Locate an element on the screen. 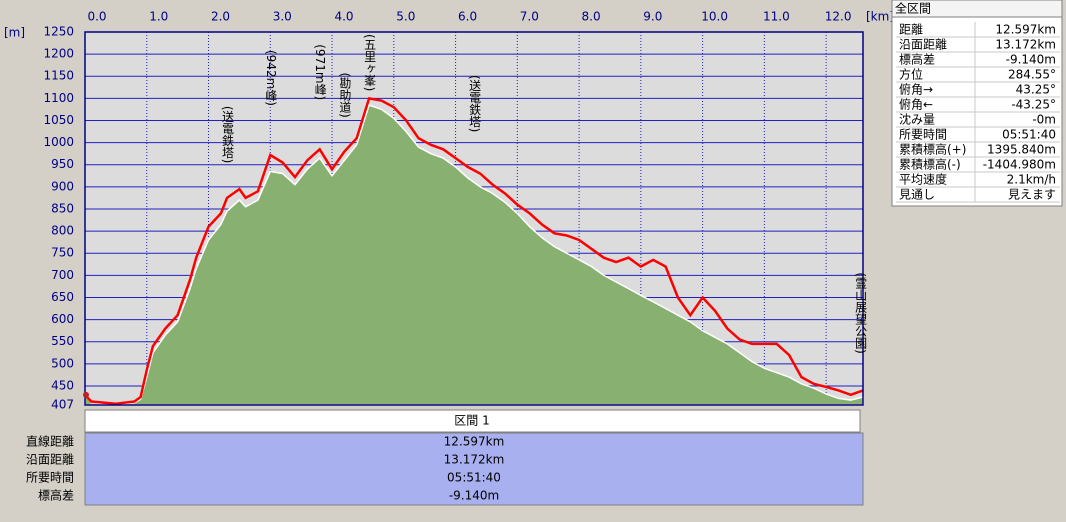  info-value: 05:51:40 is located at coordinates (1029, 135).